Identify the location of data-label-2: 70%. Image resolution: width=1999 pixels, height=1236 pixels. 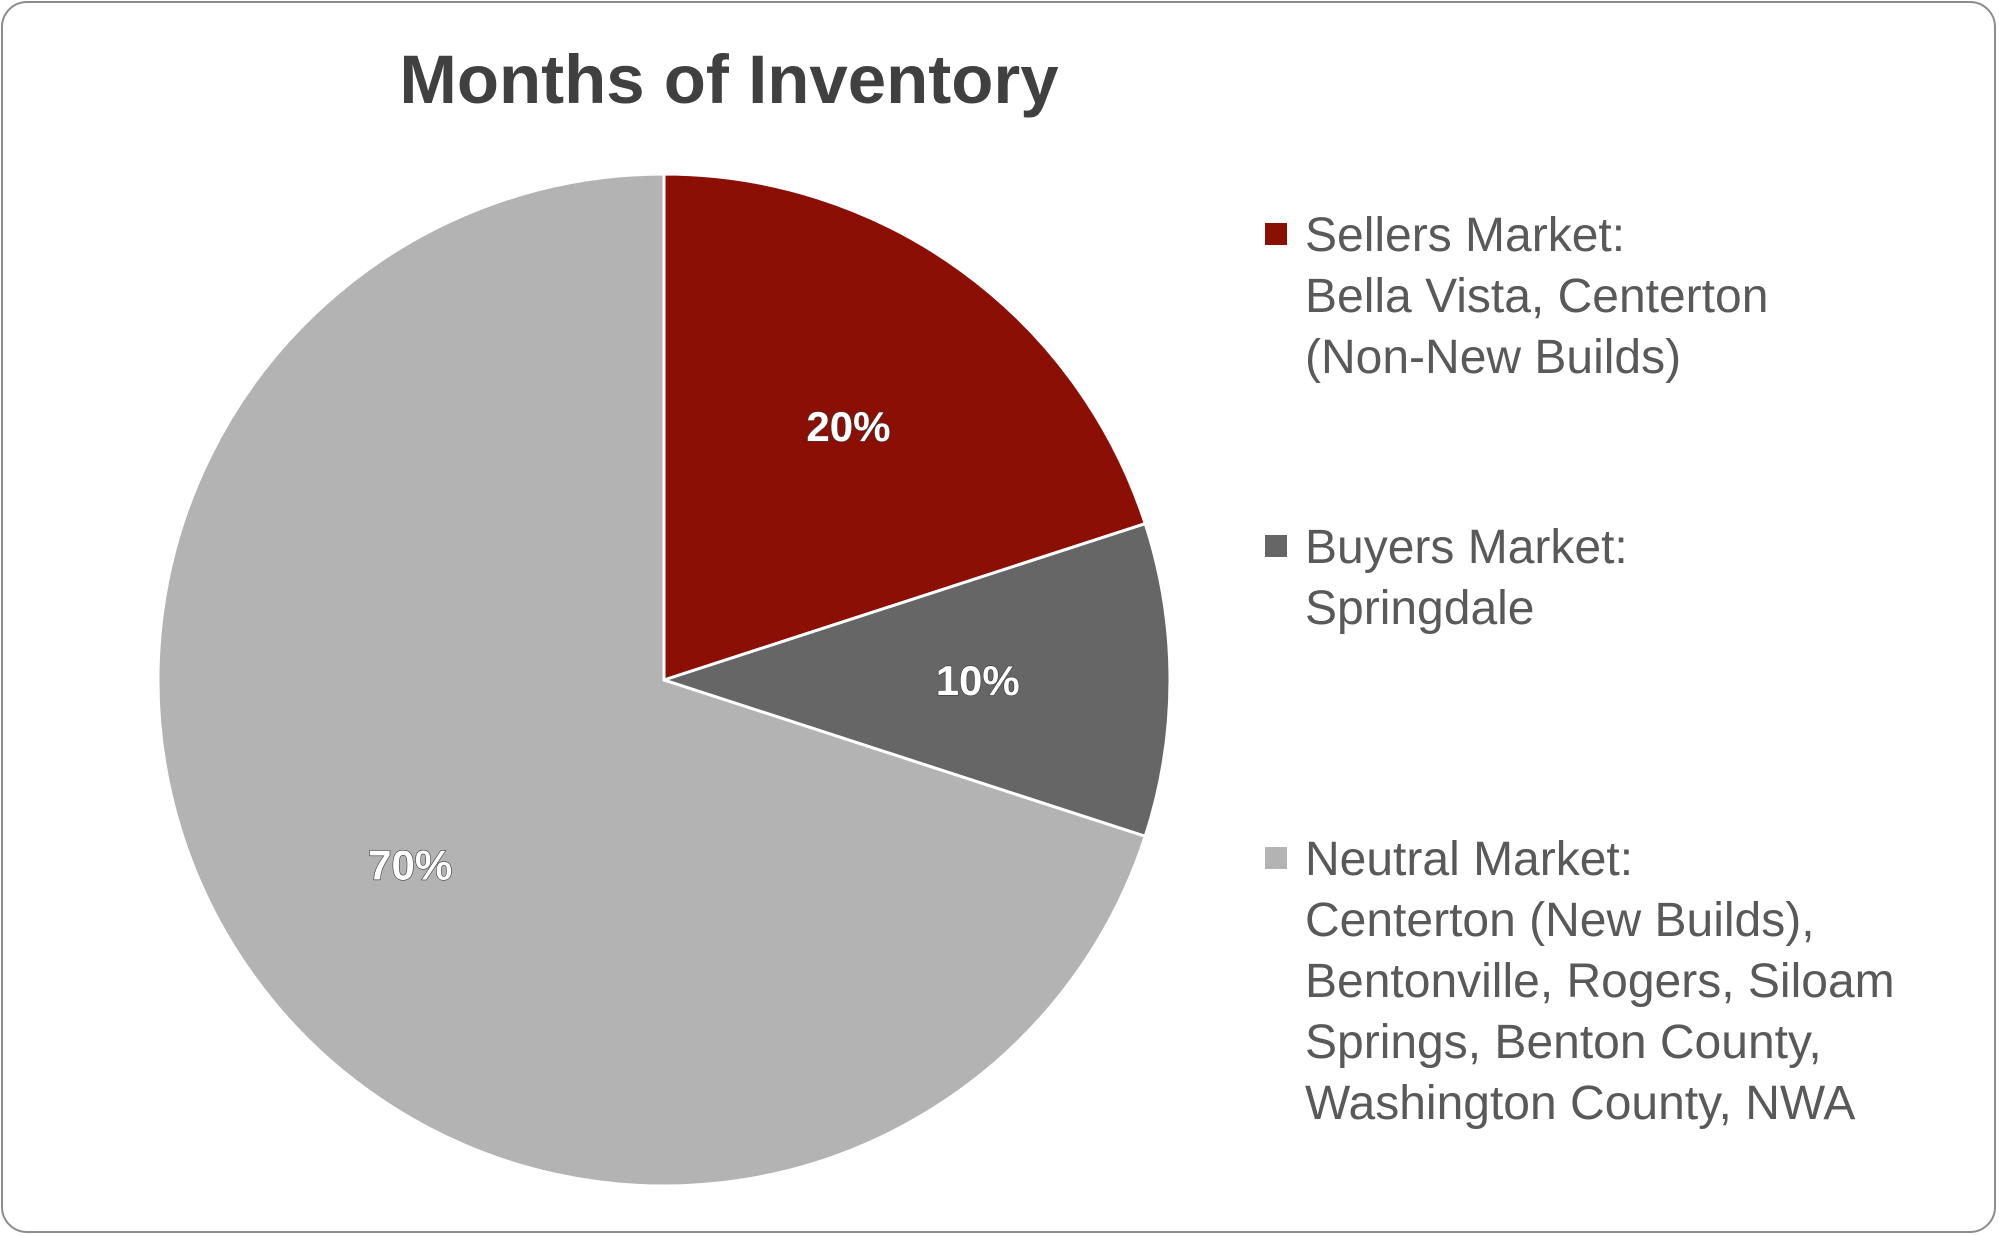
(410, 864).